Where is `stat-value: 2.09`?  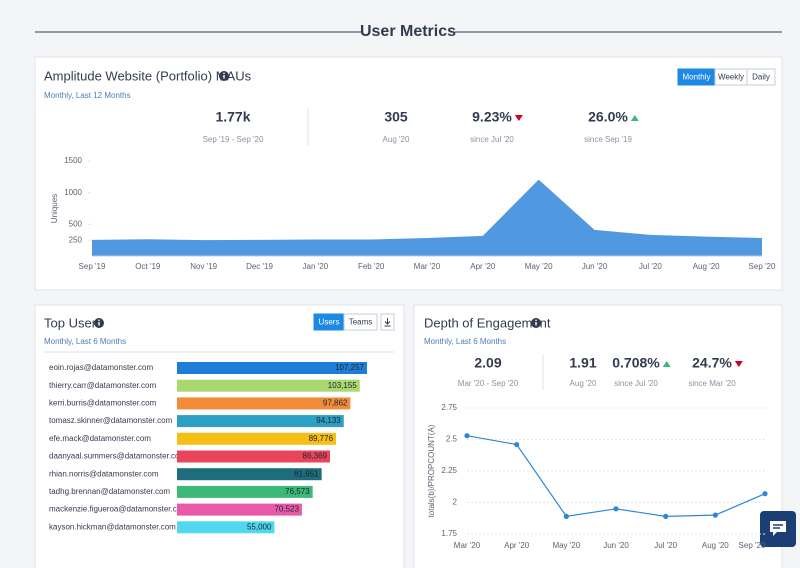 stat-value: 2.09 is located at coordinates (487, 363).